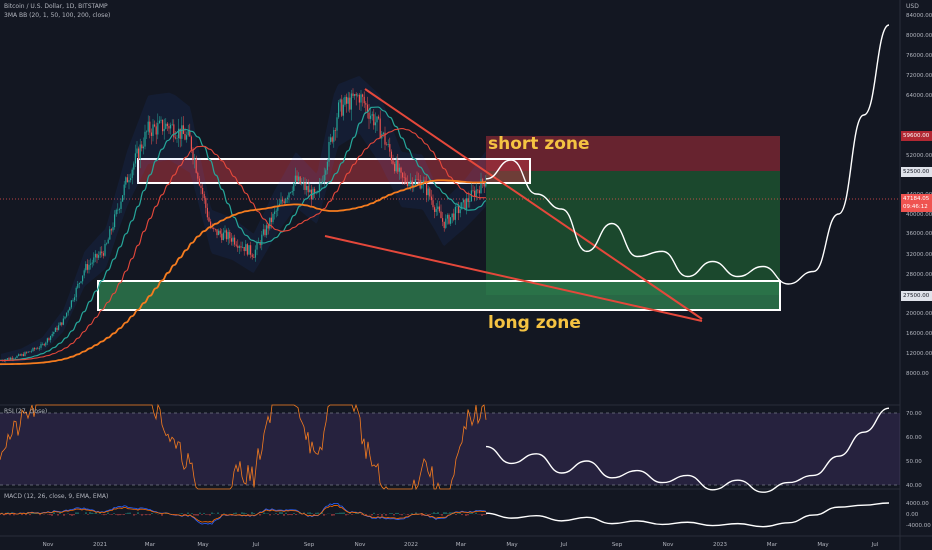 The image size is (932, 550). What do you see at coordinates (914, 450) in the screenshot?
I see `rsi-axis: 40.00 50.00 60.00 70.00` at bounding box center [914, 450].